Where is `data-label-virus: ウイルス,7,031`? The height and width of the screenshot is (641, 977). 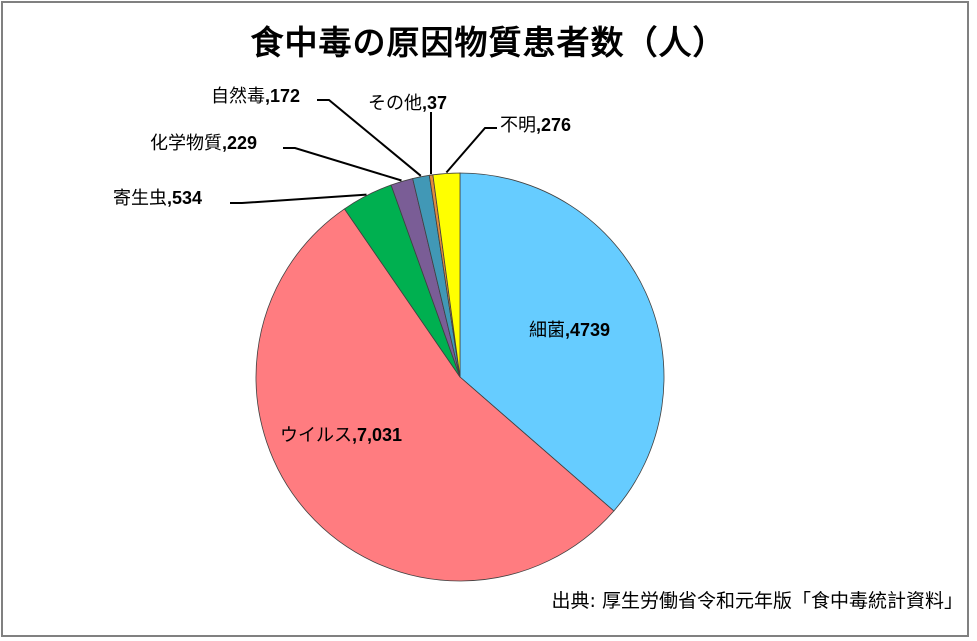
data-label-virus: ウイルス,7,031 is located at coordinates (341, 435).